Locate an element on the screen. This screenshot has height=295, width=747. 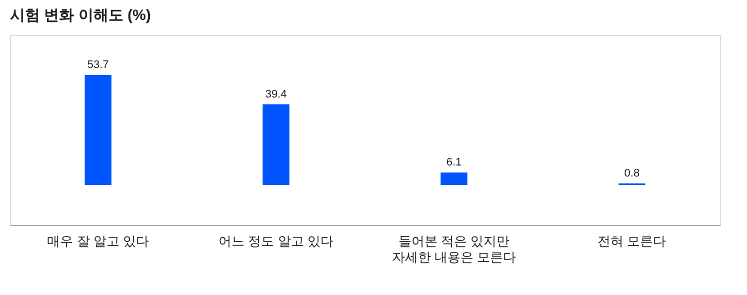
data-label: 6.1 is located at coordinates (454, 162).